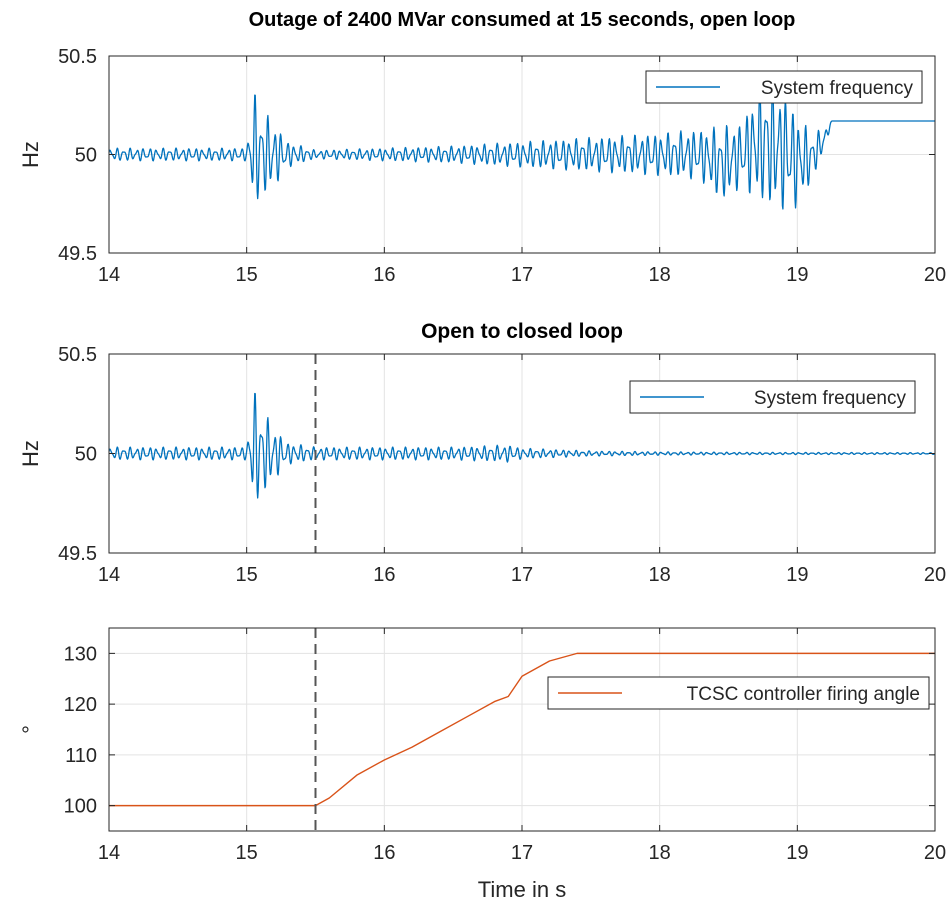  What do you see at coordinates (80, 654) in the screenshot?
I see `y-tick-label: 130` at bounding box center [80, 654].